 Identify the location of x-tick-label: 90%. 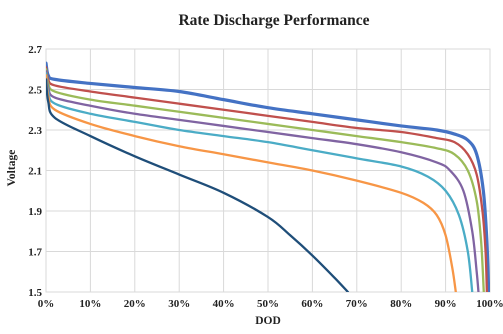
(446, 304).